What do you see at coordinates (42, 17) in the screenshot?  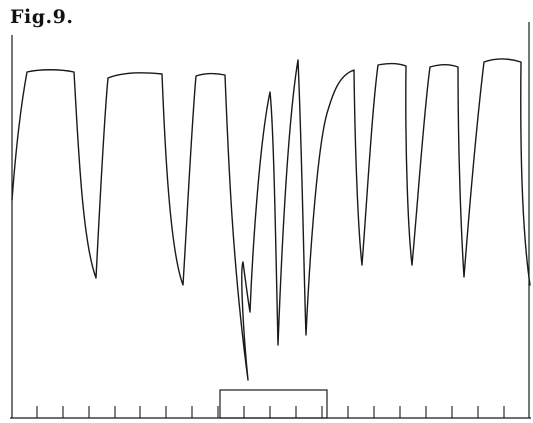 I see `figure-label: Fig.9.` at bounding box center [42, 17].